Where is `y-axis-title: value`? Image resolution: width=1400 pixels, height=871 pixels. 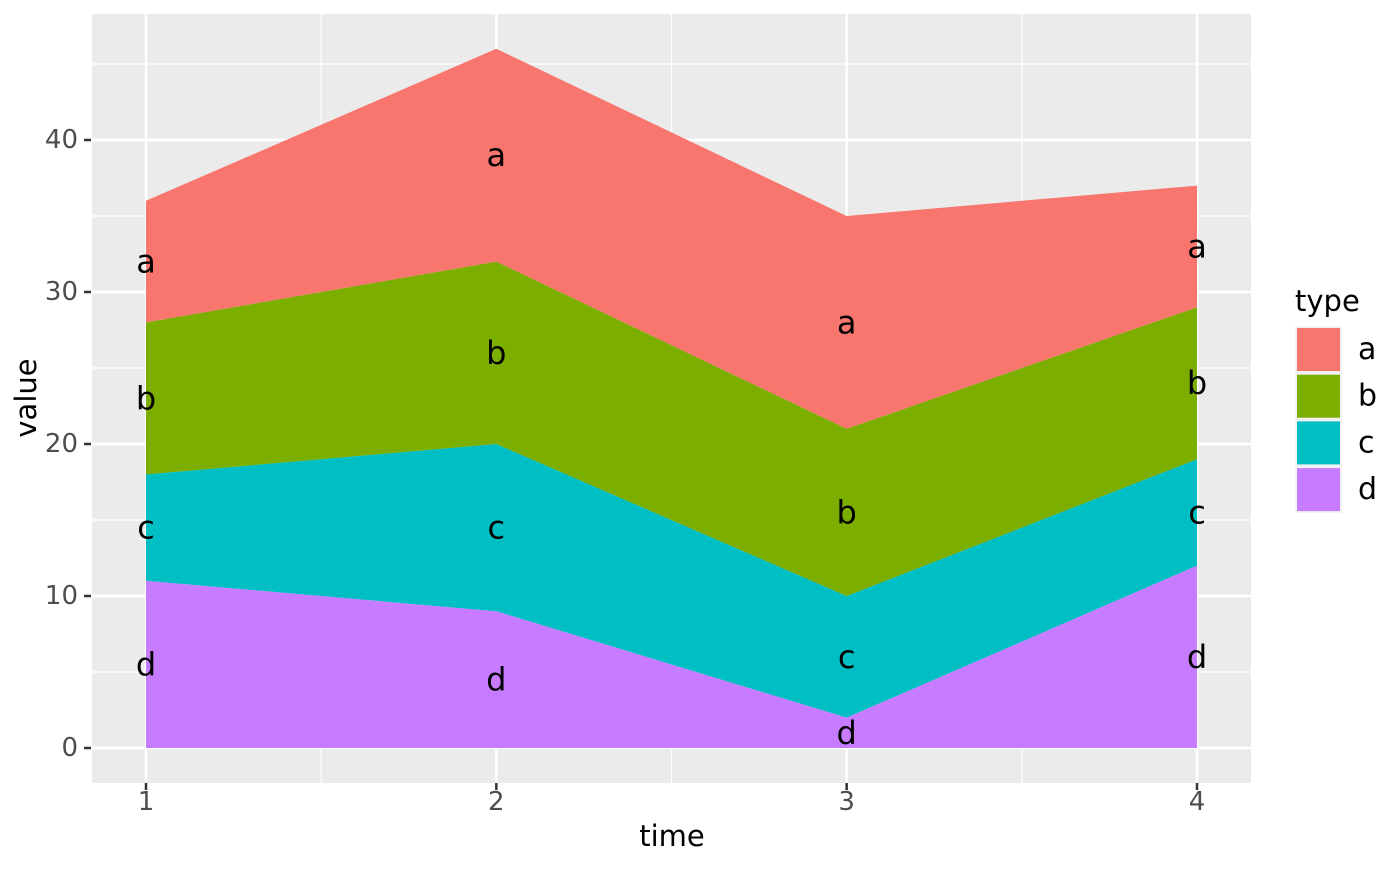 y-axis-title: value is located at coordinates (26, 397).